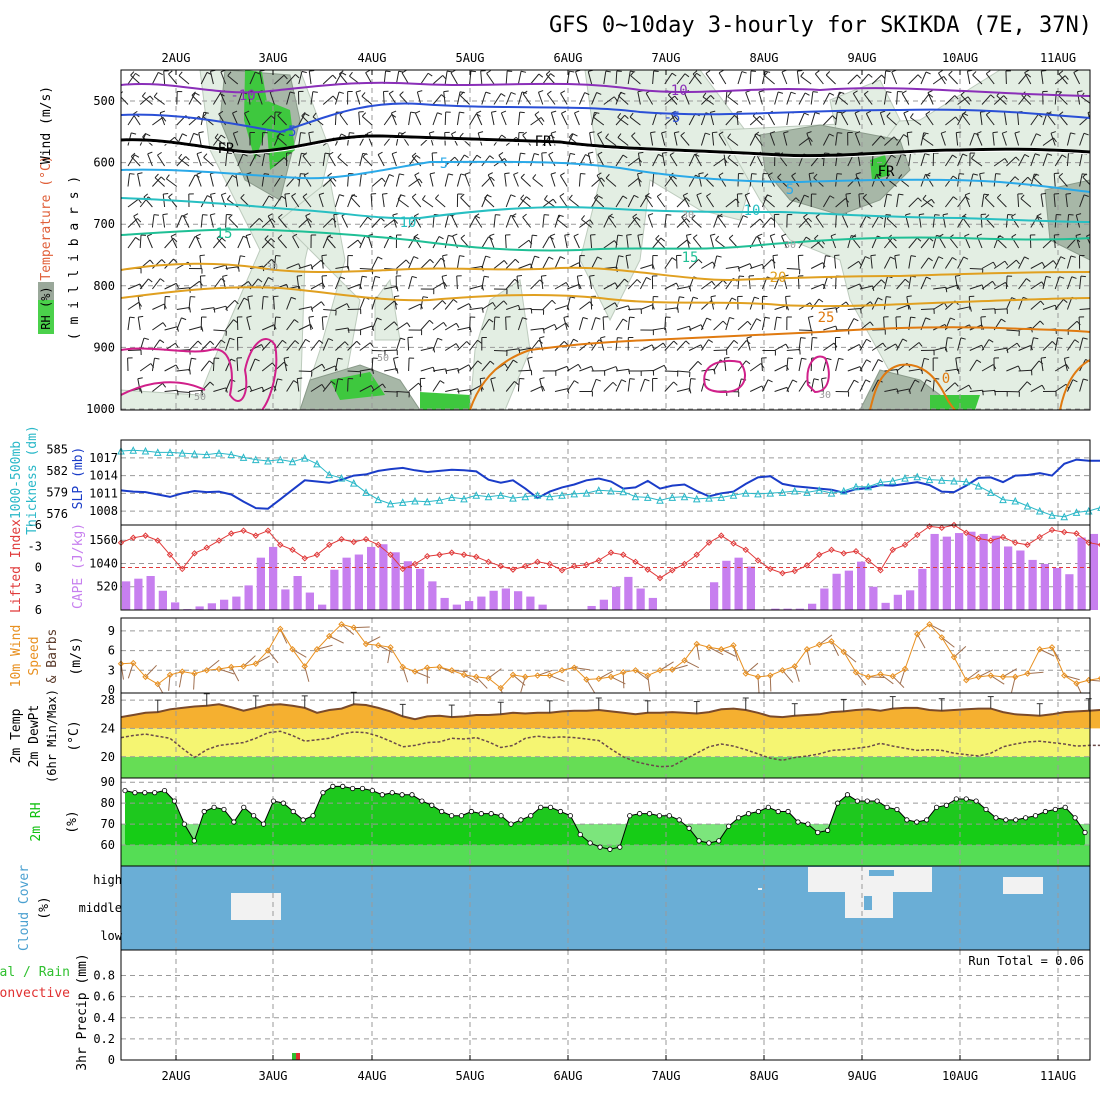 The width and height of the screenshot is (1100, 1104). I want to click on temp-band-green, so click(605, 767).